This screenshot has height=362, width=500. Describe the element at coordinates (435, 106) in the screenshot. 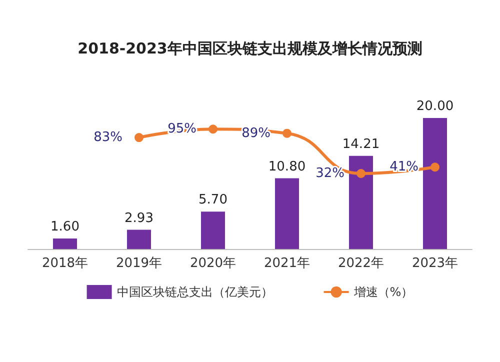

I see `data-label: 20.00` at that location.